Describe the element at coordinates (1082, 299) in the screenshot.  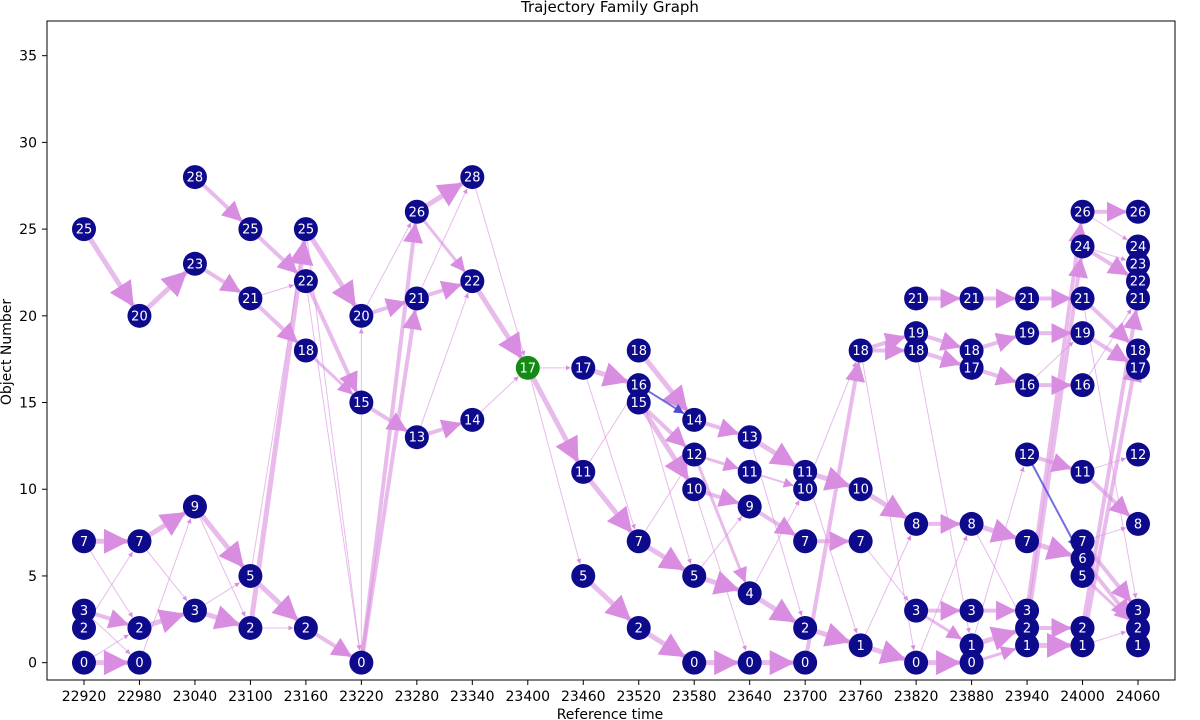
I see `node-label: 21` at that location.